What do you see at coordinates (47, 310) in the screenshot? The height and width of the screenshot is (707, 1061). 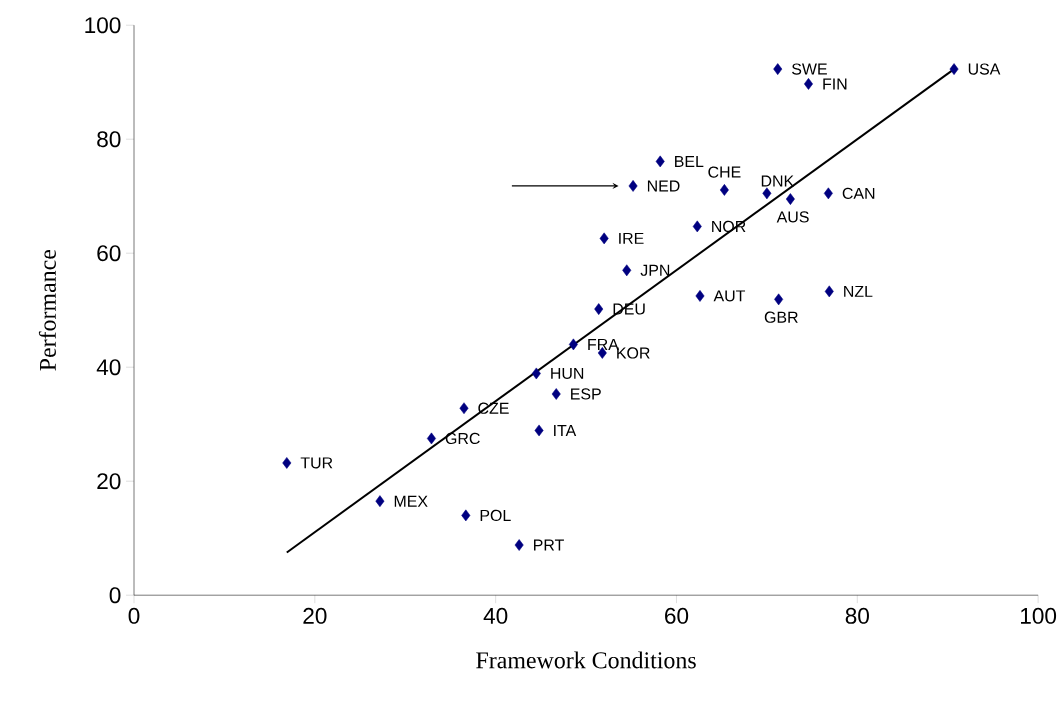 I see `y-axis-title: Performance` at bounding box center [47, 310].